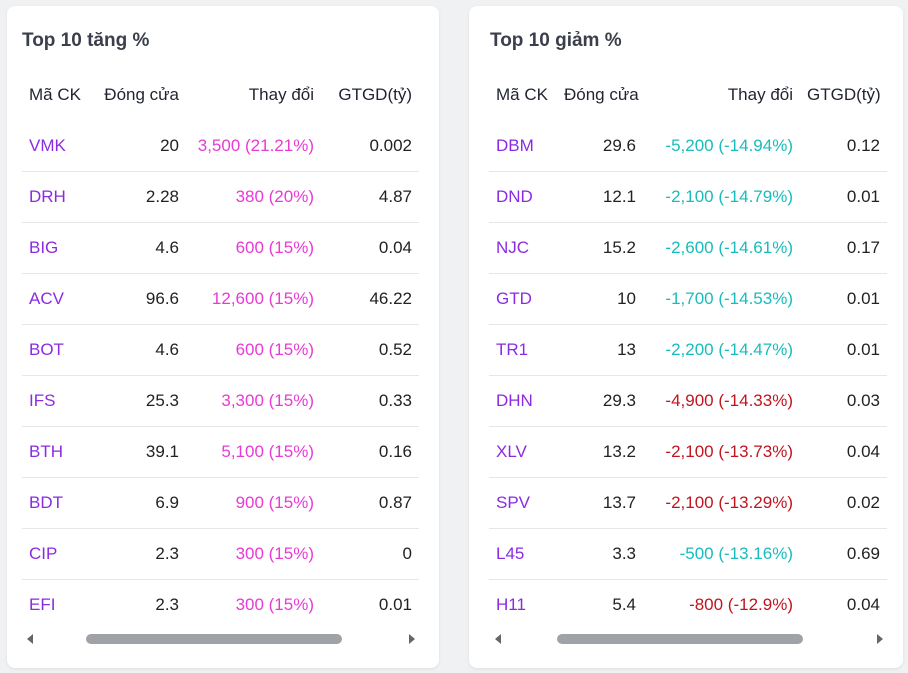 The width and height of the screenshot is (908, 673). What do you see at coordinates (523, 503) in the screenshot?
I see `stock-symbol-link: SPV` at bounding box center [523, 503].